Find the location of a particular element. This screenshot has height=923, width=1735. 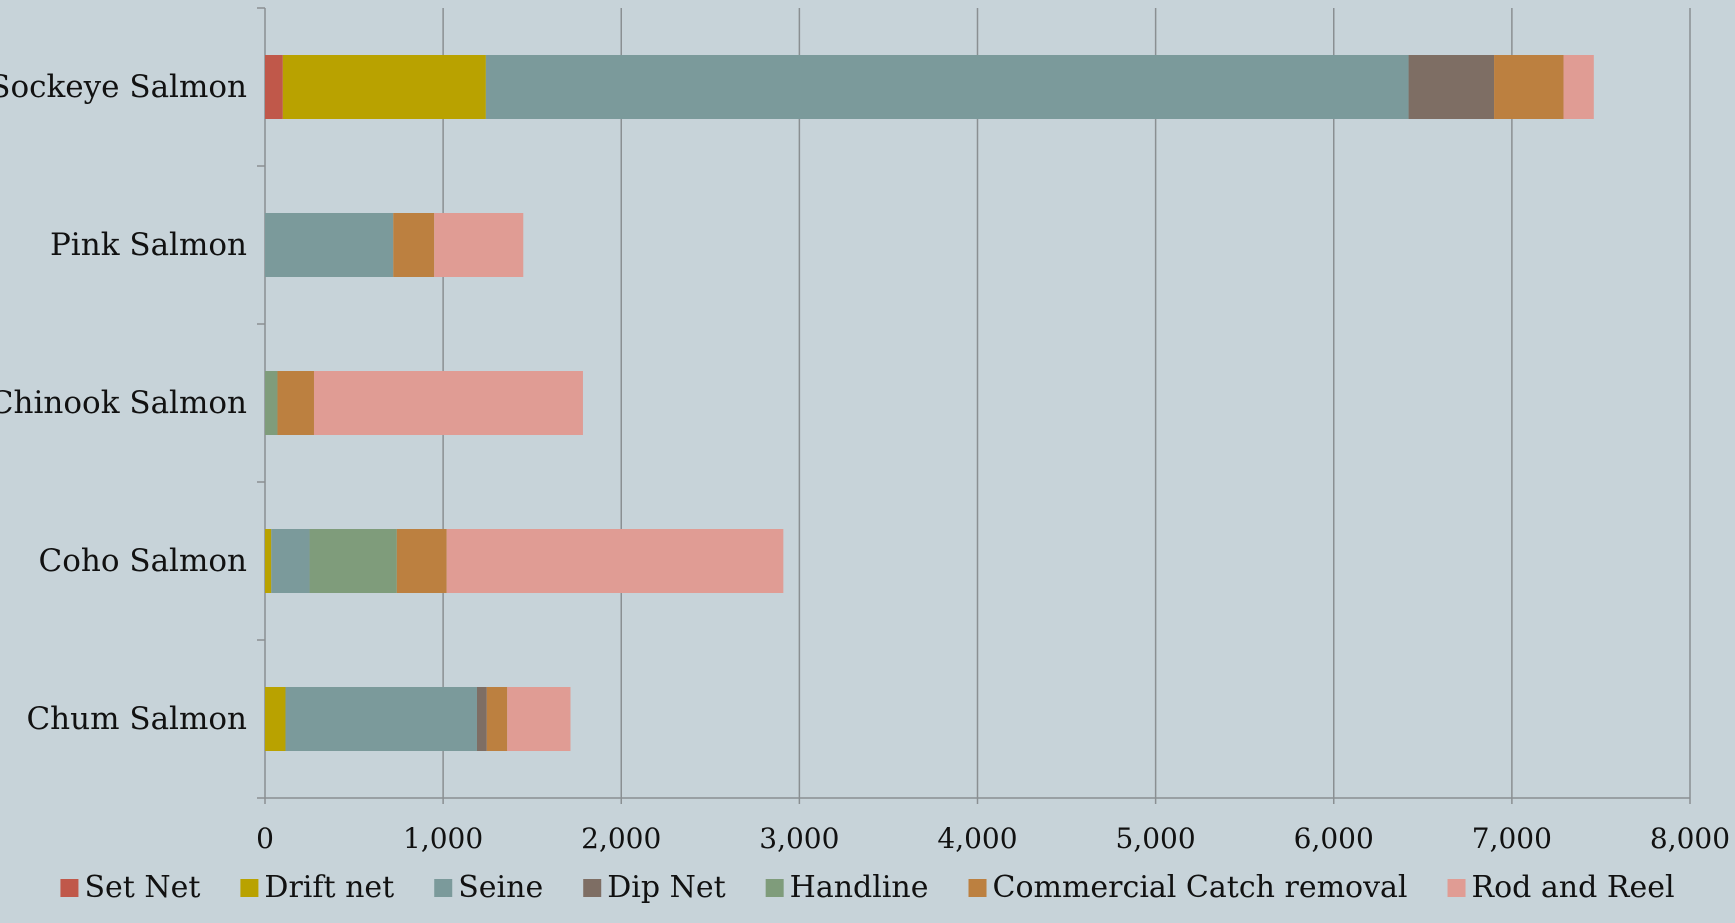

legend-label: Seine is located at coordinates (500, 887).